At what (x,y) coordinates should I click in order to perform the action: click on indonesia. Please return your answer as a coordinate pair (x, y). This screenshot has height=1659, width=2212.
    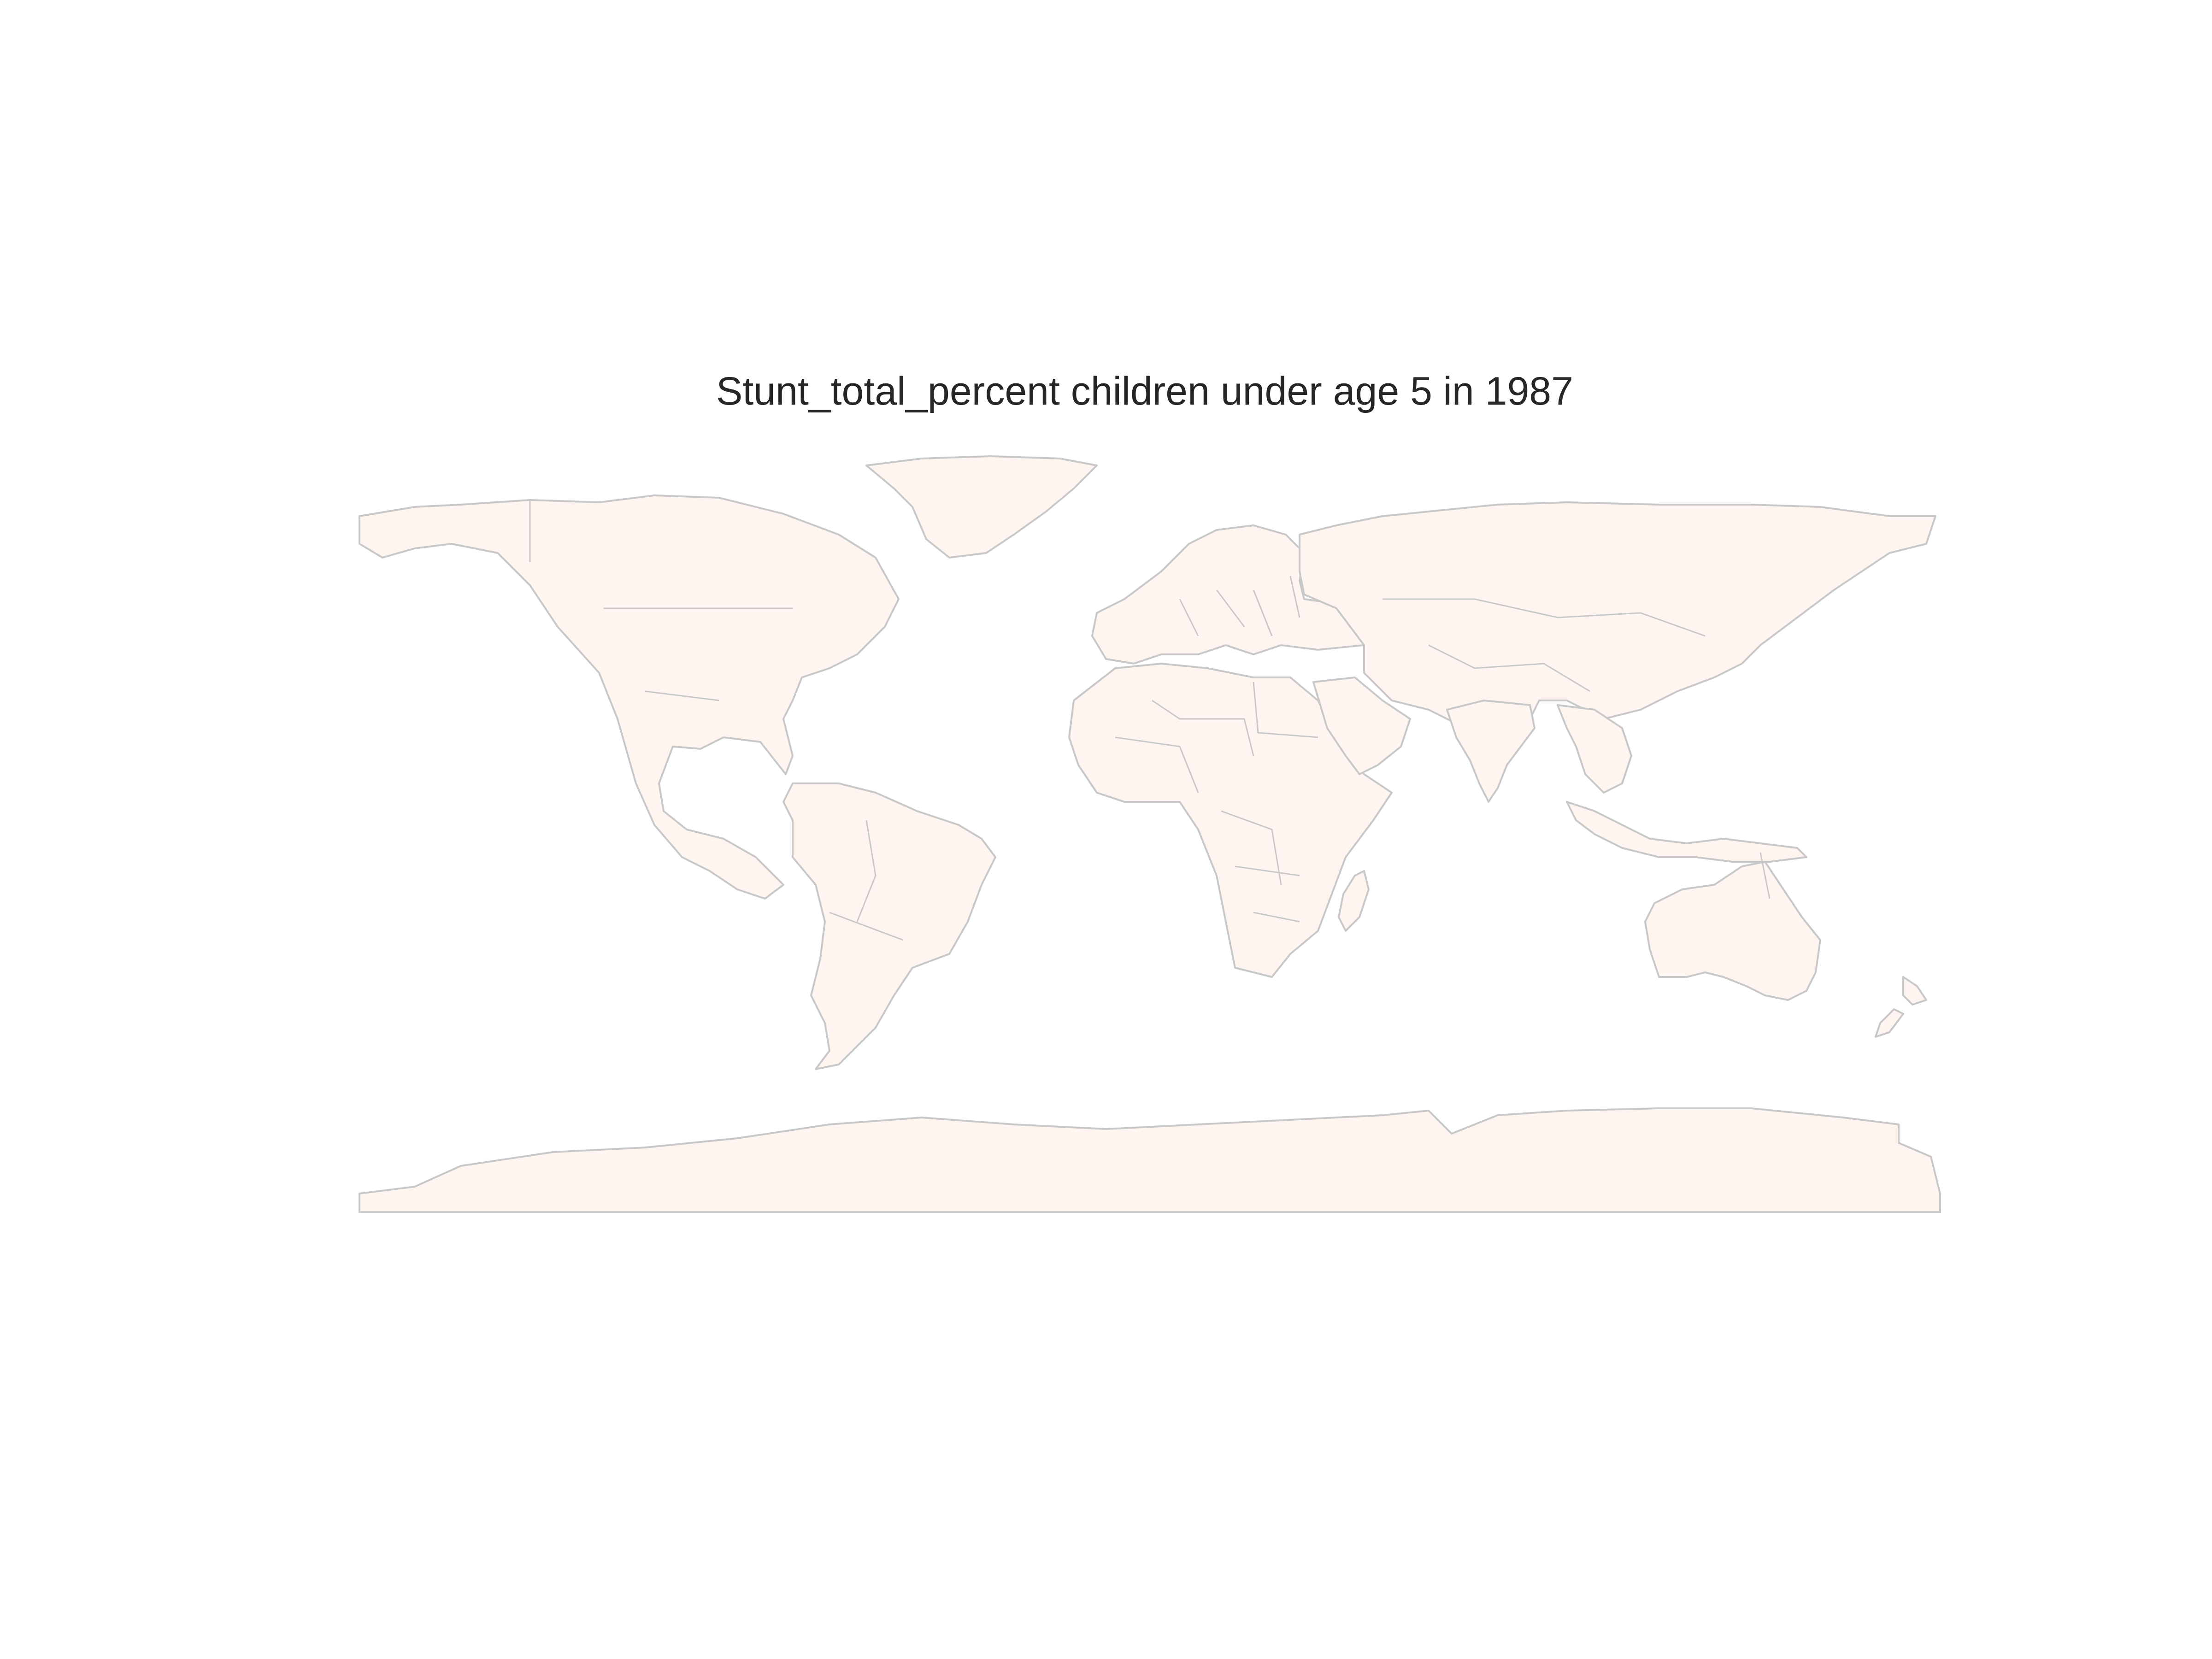
    Looking at the image, I should click on (1686, 832).